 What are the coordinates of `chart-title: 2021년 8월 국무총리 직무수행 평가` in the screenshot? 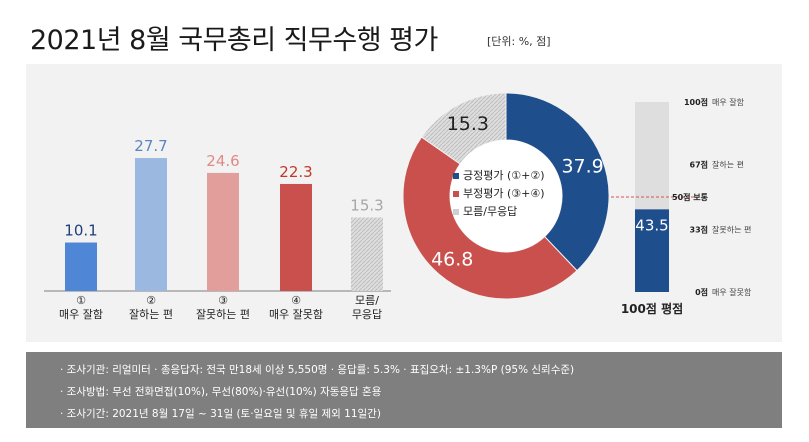 It's located at (234, 40).